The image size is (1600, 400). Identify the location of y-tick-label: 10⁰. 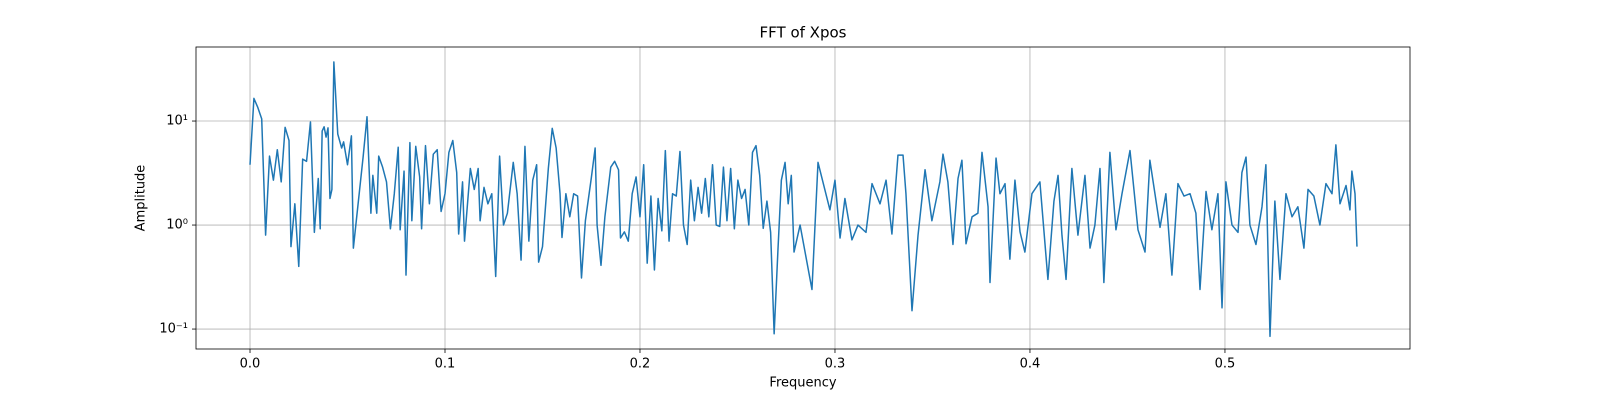
(177, 225).